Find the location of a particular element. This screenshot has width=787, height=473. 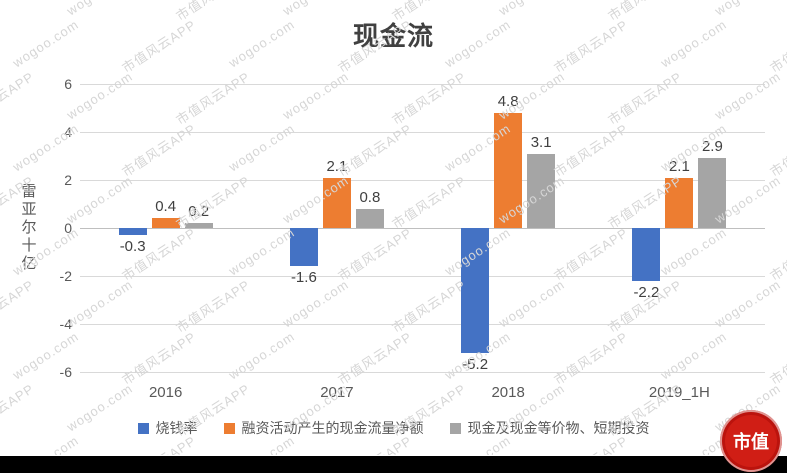

y-tick-label: -6 is located at coordinates (65, 372).